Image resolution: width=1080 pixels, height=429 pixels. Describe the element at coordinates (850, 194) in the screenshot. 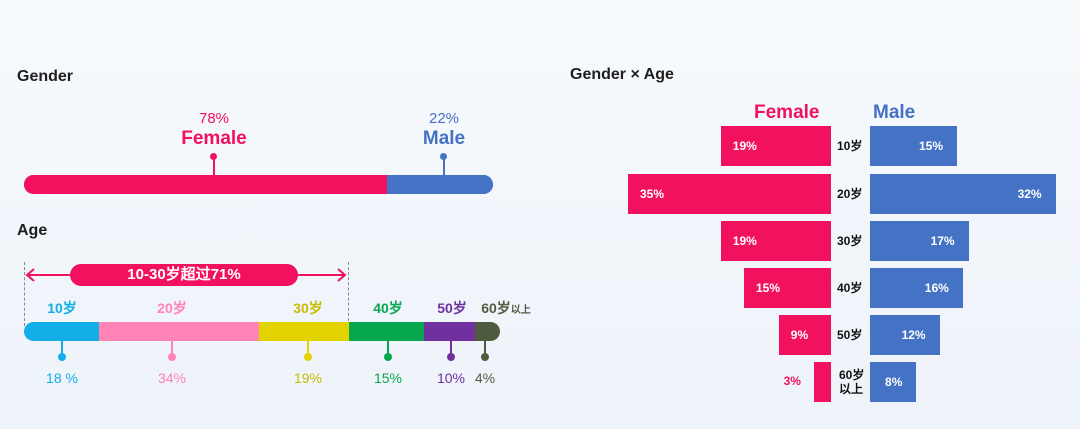

I see `category-label-1: 20岁` at that location.